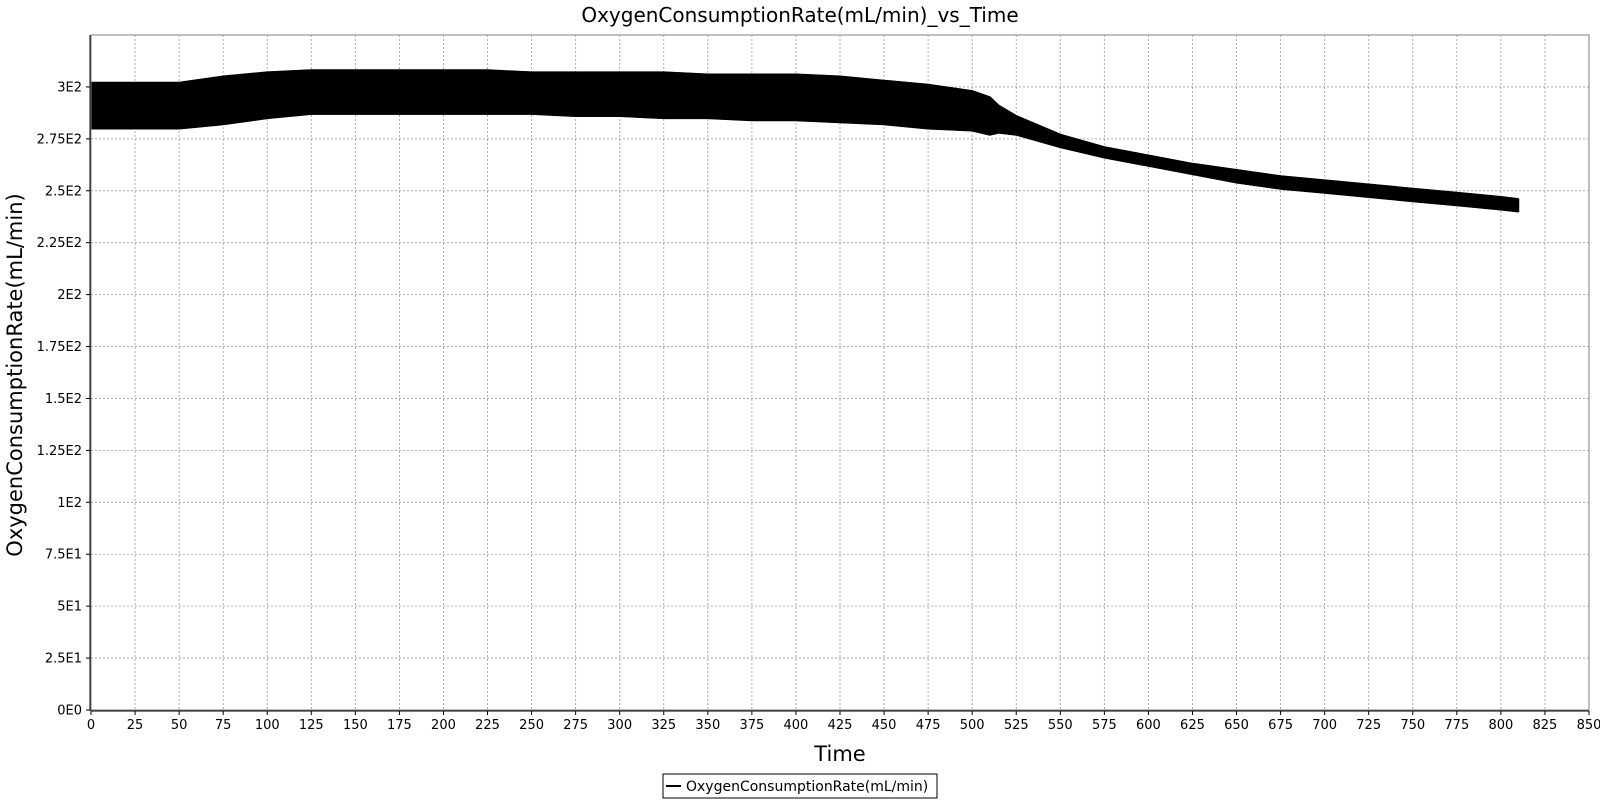 The width and height of the screenshot is (1600, 800). Describe the element at coordinates (69, 295) in the screenshot. I see `y-tick-label: 2E2` at that location.